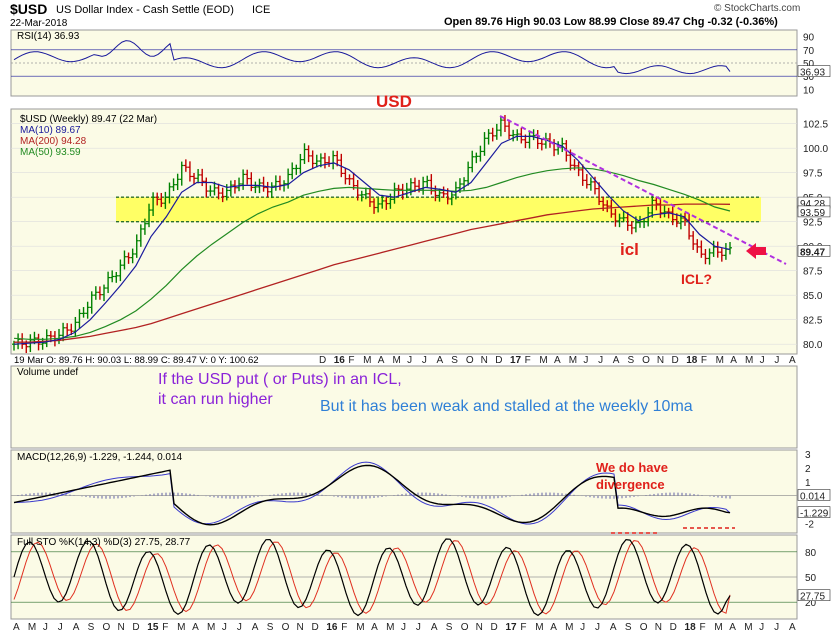  What do you see at coordinates (404, 58) in the screenshot?
I see `rsi-lines` at bounding box center [404, 58].